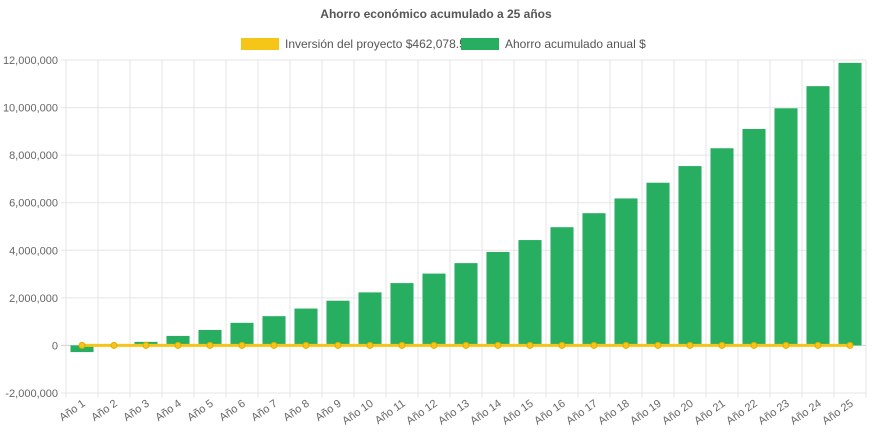 The height and width of the screenshot is (436, 873). I want to click on line-series, so click(466, 345).